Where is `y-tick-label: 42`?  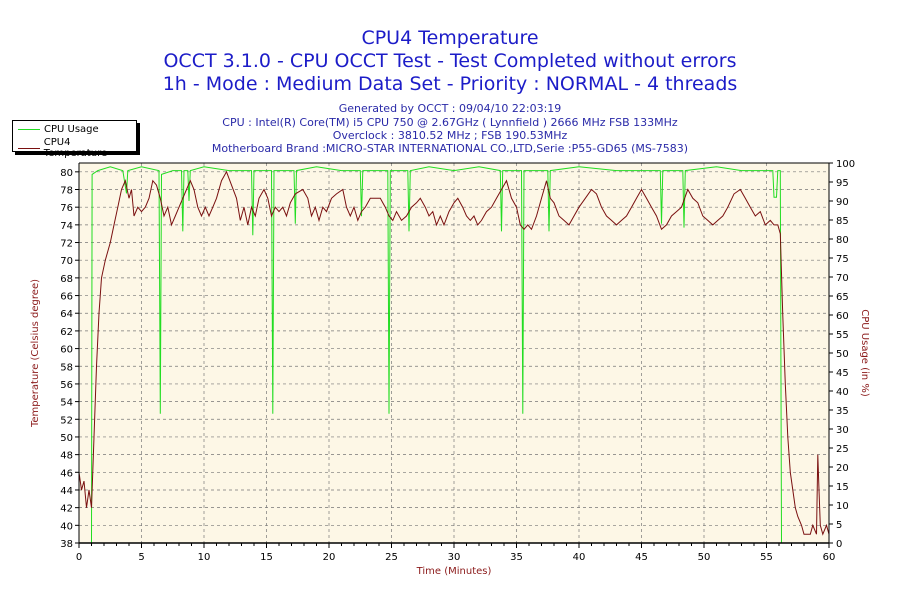 y-tick-label: 42 is located at coordinates (66, 509).